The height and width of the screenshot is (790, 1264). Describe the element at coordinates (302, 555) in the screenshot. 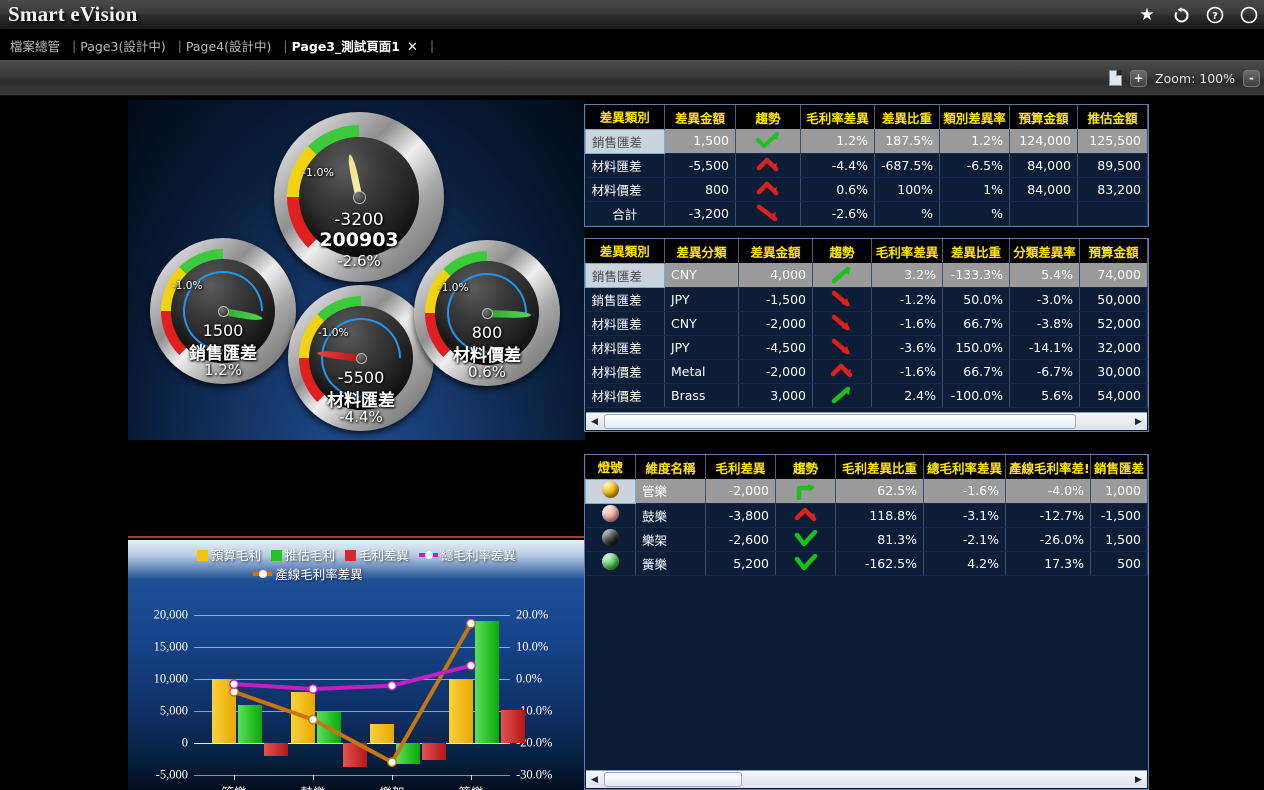

I see `legend-item-estimated-gp: 推估毛利` at that location.